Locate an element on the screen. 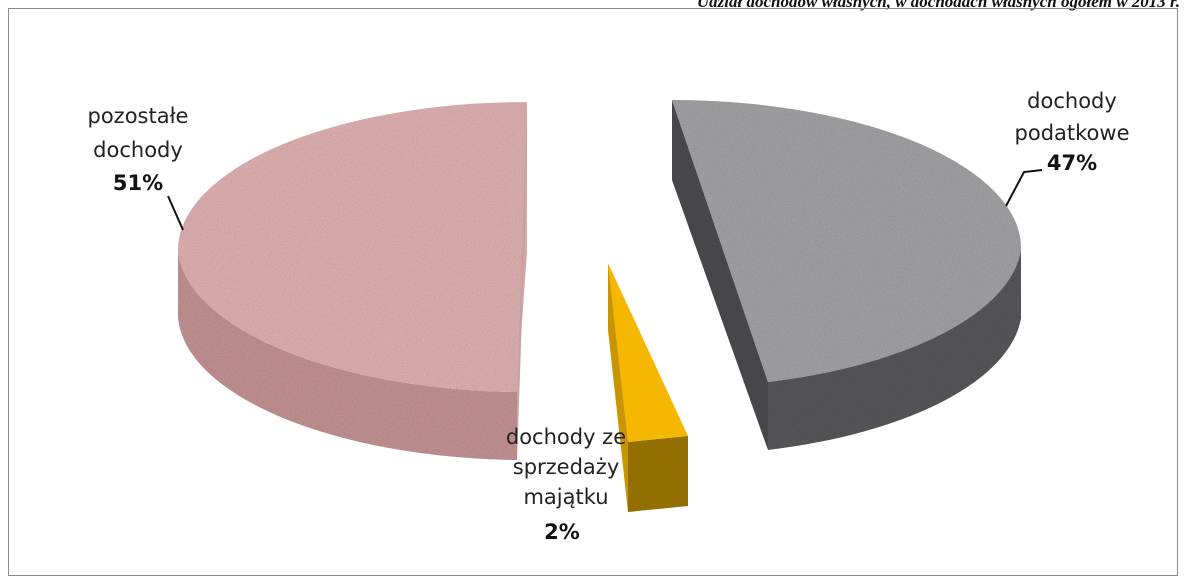 The width and height of the screenshot is (1184, 580). label-podatkowe-line2: podatkowe is located at coordinates (1072, 133).